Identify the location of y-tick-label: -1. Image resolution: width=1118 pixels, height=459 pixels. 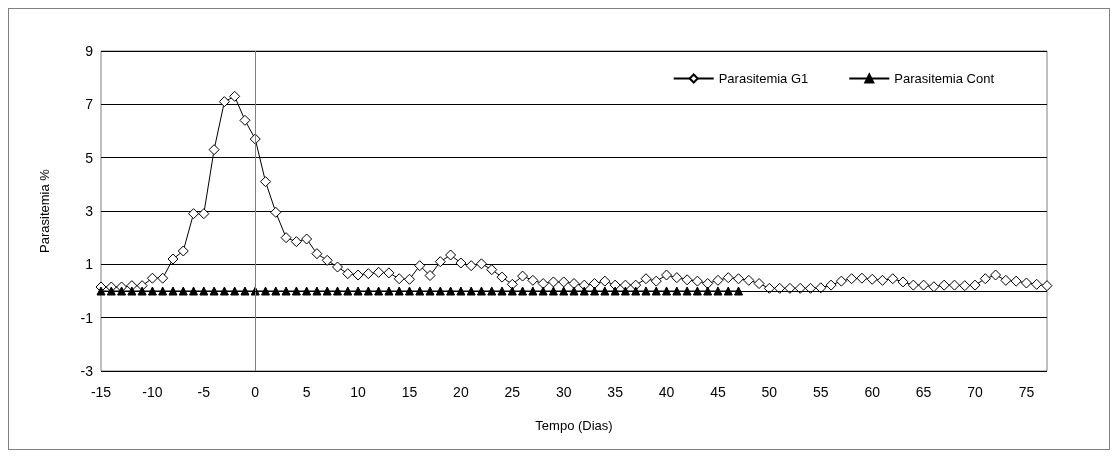
(87, 317).